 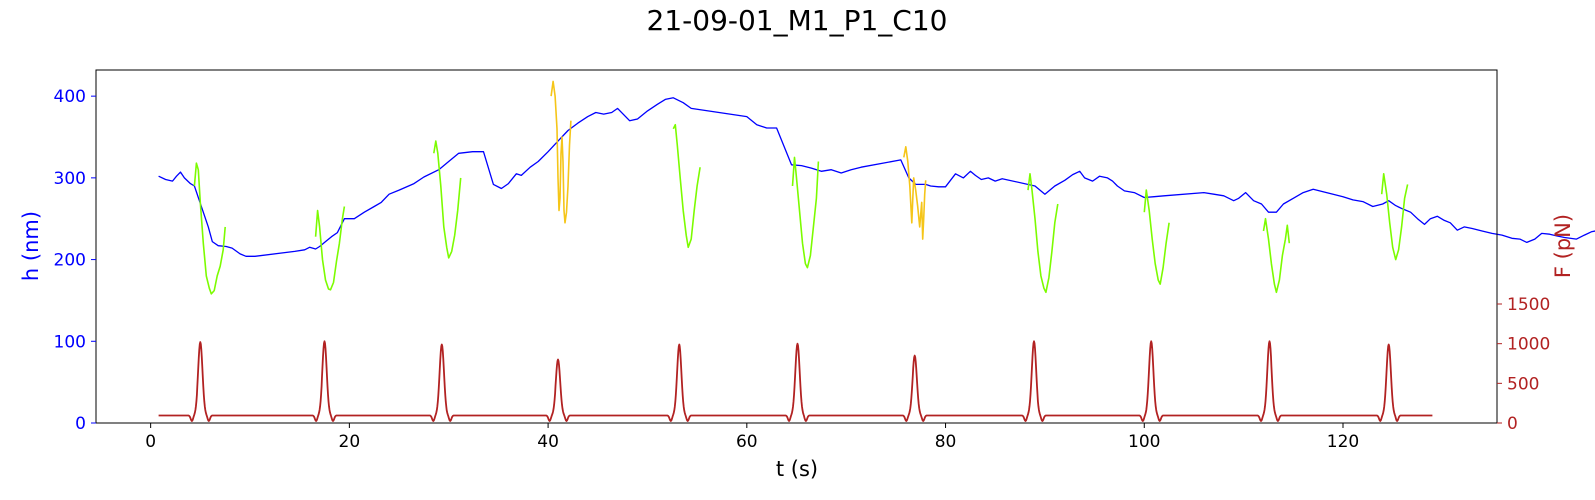 What do you see at coordinates (150, 442) in the screenshot?
I see `x-tick-label: 0` at bounding box center [150, 442].